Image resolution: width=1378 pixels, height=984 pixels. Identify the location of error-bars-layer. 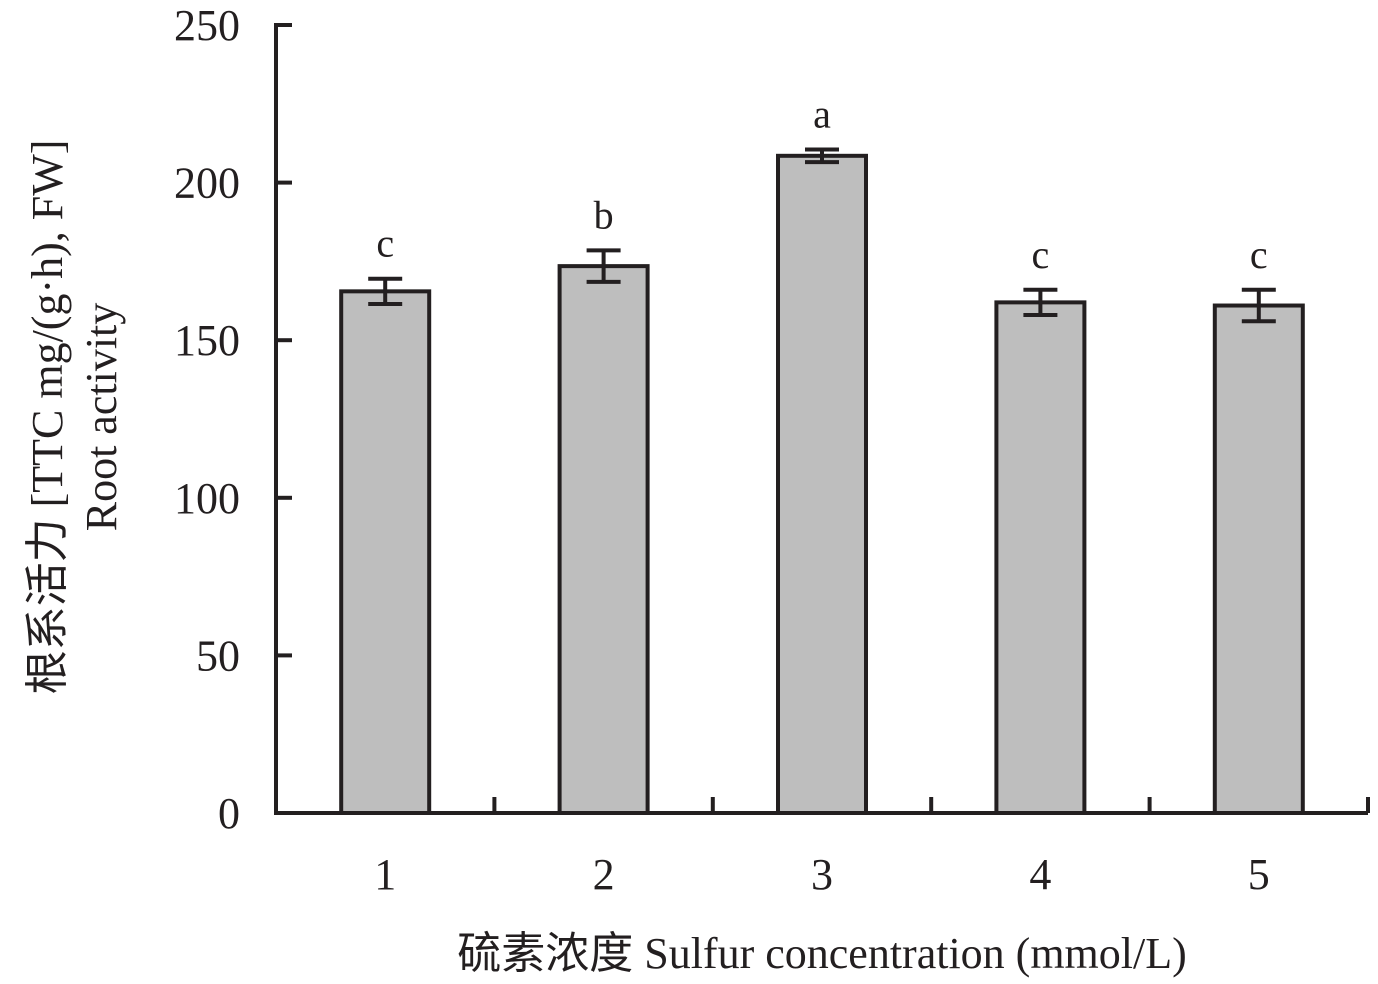
(822, 235).